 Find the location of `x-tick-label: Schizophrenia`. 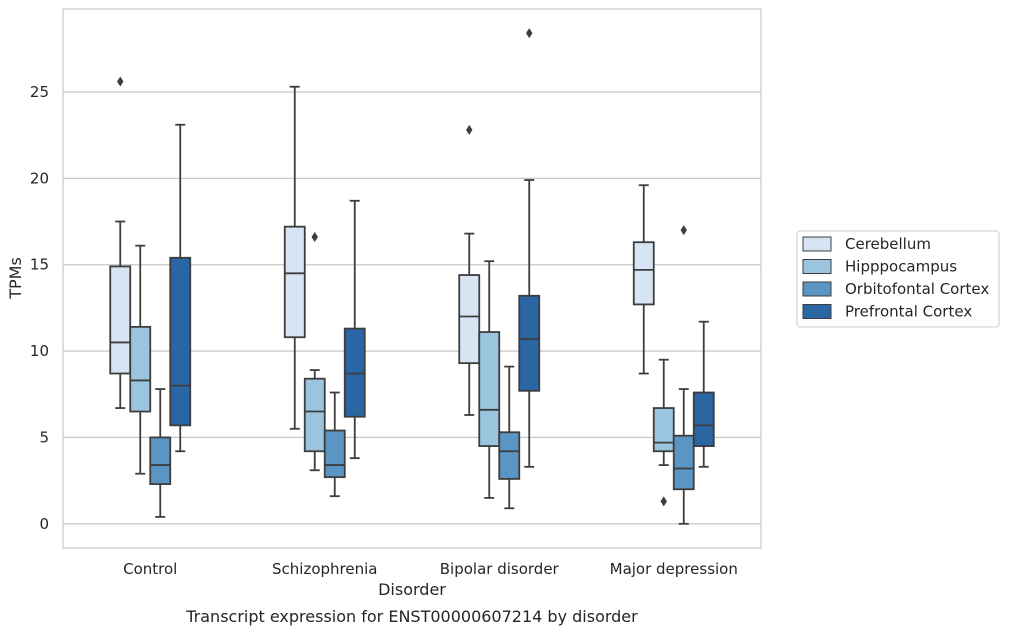

x-tick-label: Schizophrenia is located at coordinates (324, 569).